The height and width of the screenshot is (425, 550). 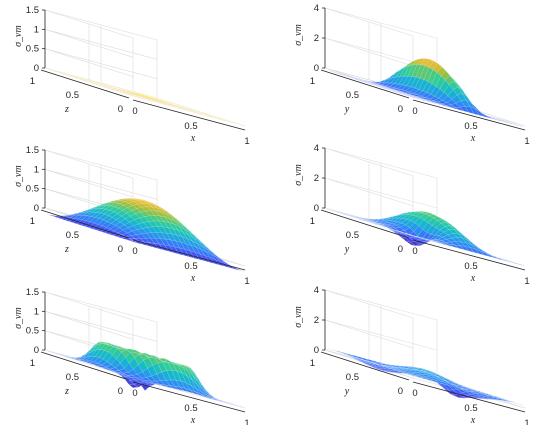 I want to click on surface-panel-6: 0 2 4 0 0.5 1 0 0.5 1 x y σ_vm, so click(x=411, y=355).